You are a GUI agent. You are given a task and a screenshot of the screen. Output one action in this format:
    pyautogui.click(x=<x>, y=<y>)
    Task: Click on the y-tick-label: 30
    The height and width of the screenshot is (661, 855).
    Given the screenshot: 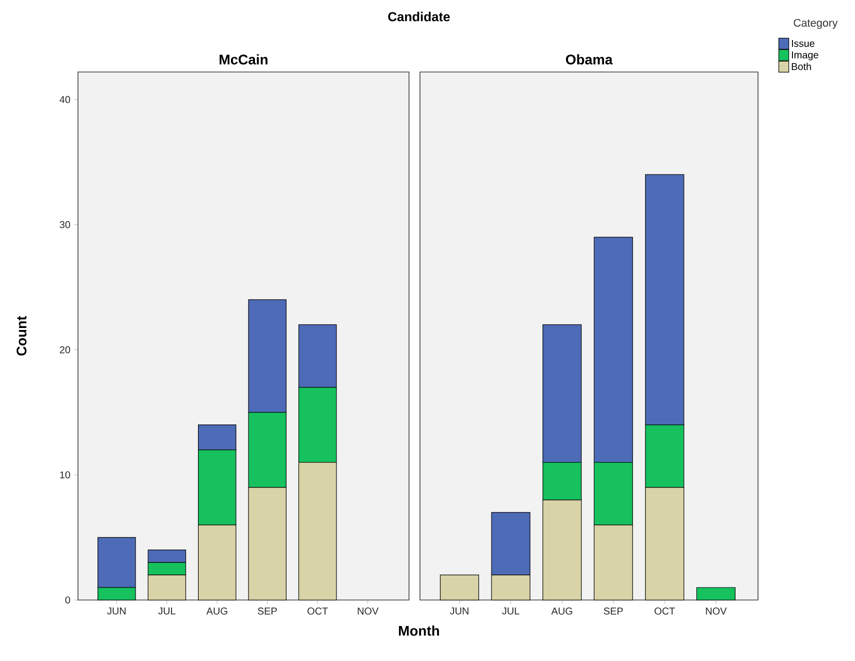 What is the action you would take?
    pyautogui.click(x=65, y=224)
    